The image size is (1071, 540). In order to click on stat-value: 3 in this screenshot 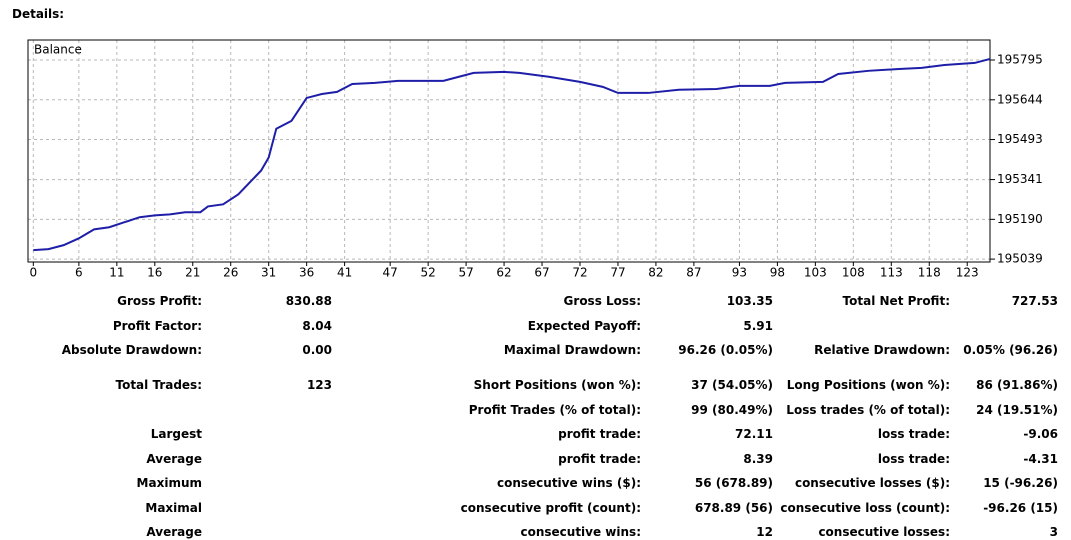, I will do `click(1053, 532)`.